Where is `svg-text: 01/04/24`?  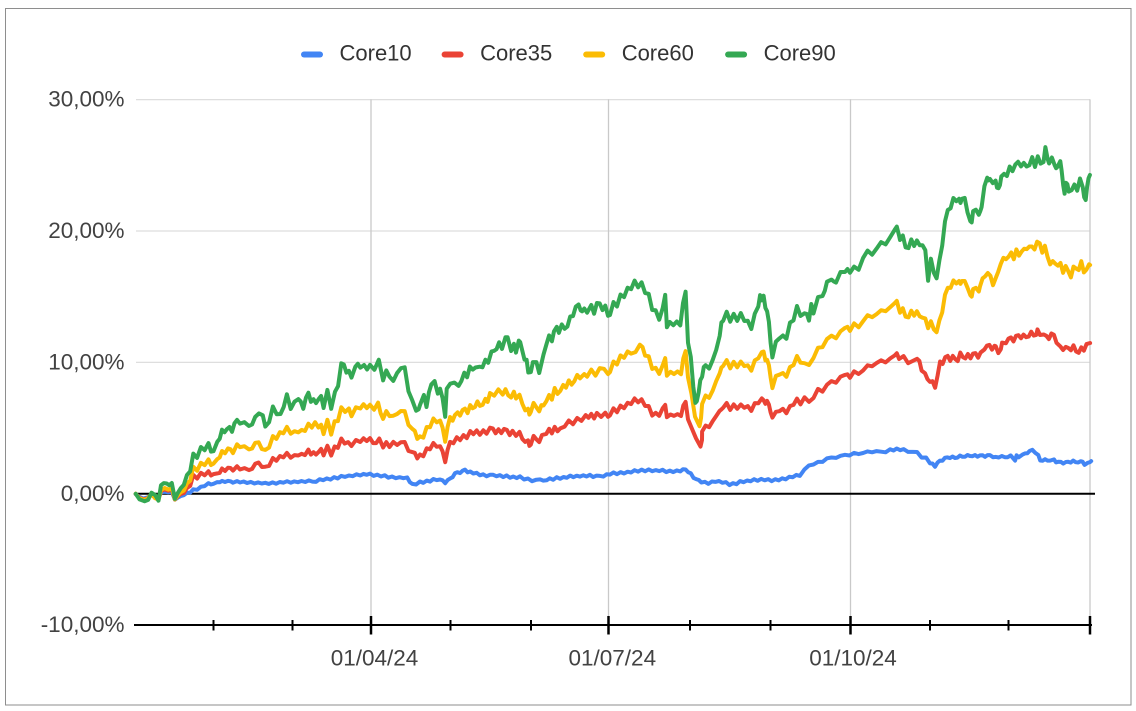
svg-text: 01/04/24 is located at coordinates (375, 658).